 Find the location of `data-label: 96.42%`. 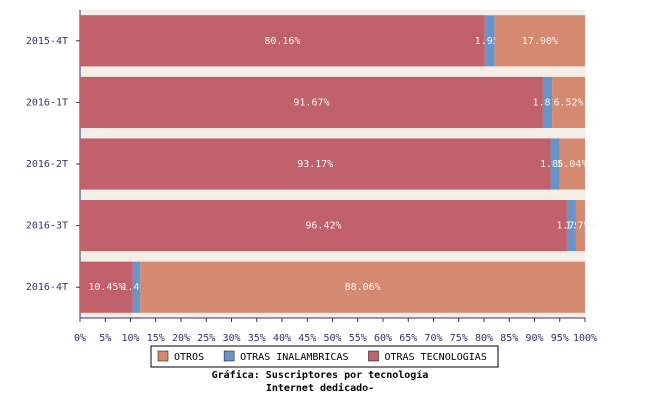

data-label: 96.42% is located at coordinates (323, 226).